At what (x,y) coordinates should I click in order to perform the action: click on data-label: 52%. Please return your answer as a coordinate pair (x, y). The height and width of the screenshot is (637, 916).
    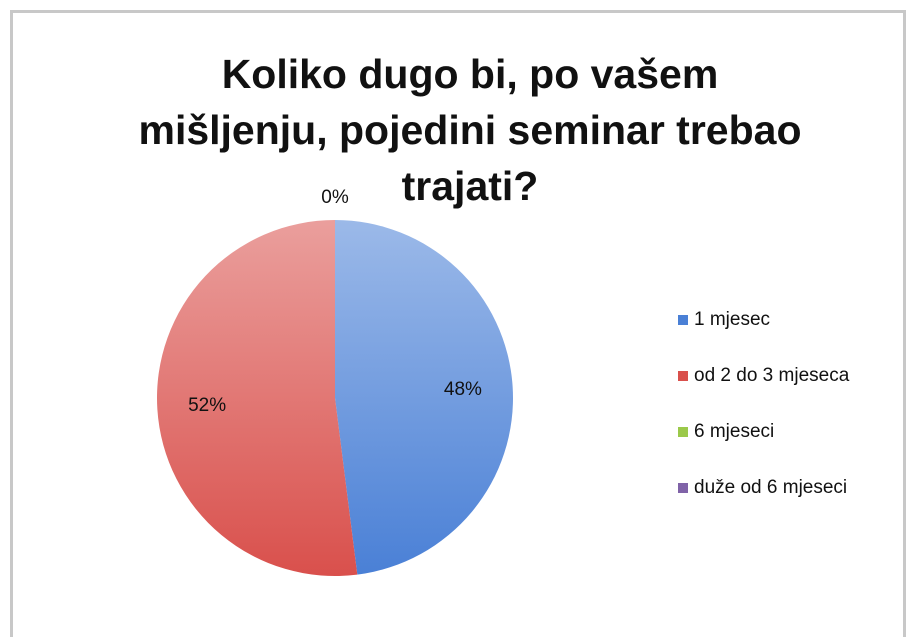
    Looking at the image, I should click on (207, 405).